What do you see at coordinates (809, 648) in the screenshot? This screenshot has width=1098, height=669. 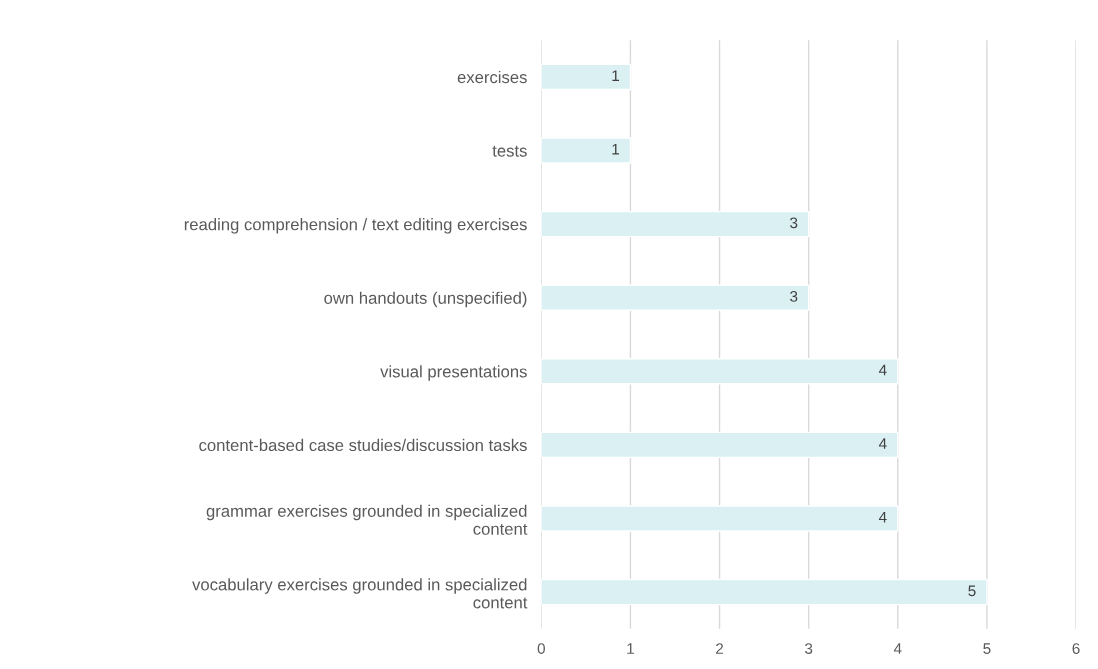 I see `x-tick-label: 3` at bounding box center [809, 648].